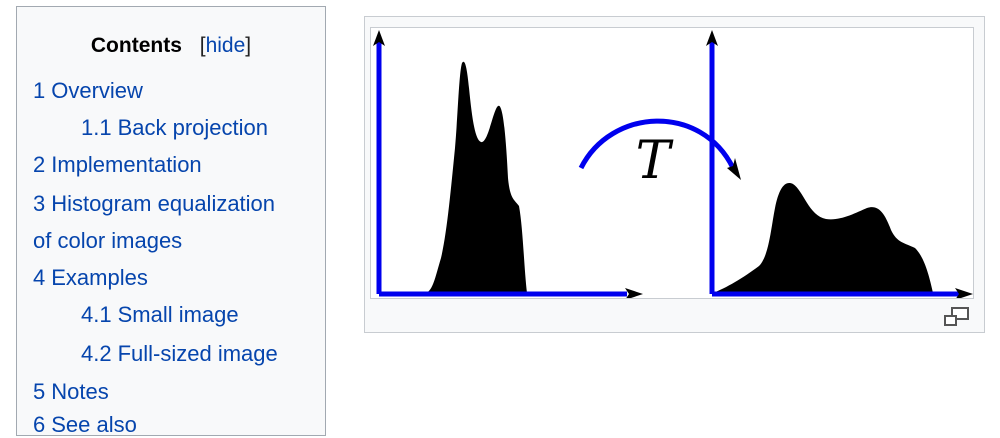  I want to click on toc-item-examples: 4 Examples, so click(90, 278).